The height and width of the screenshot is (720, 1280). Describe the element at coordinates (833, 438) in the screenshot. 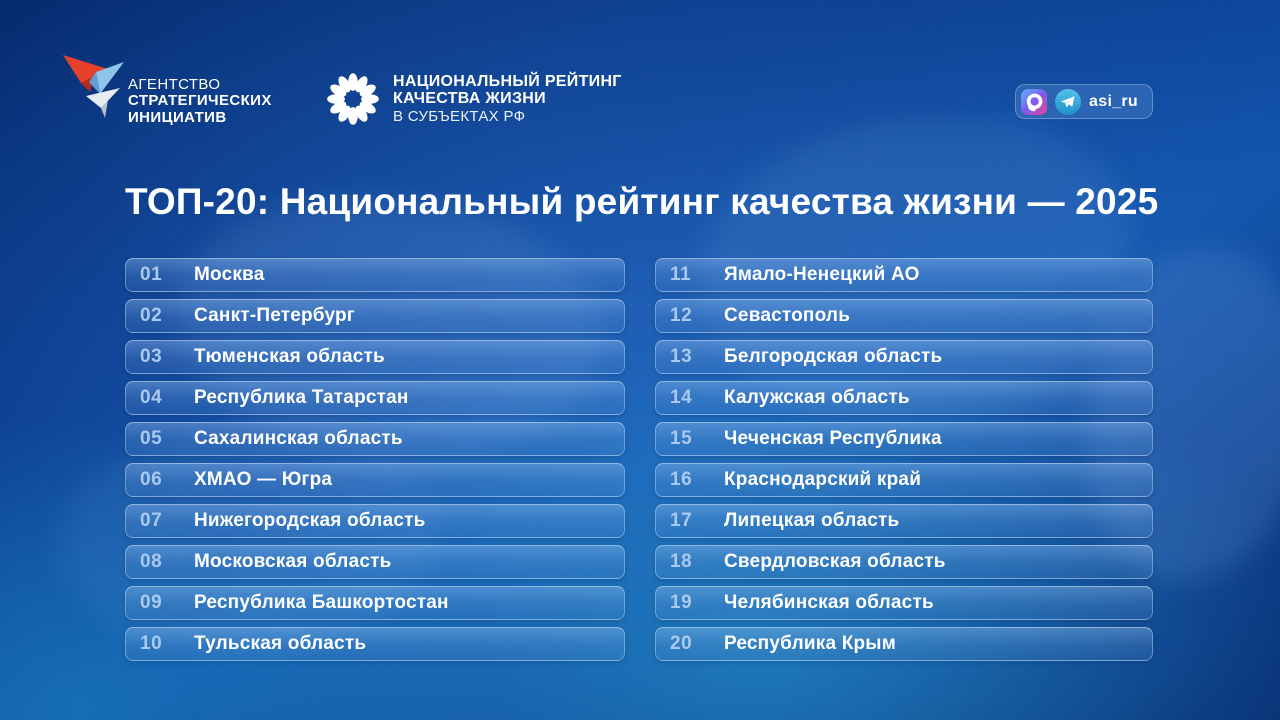

I see `region-name: Чеченская Республика` at that location.